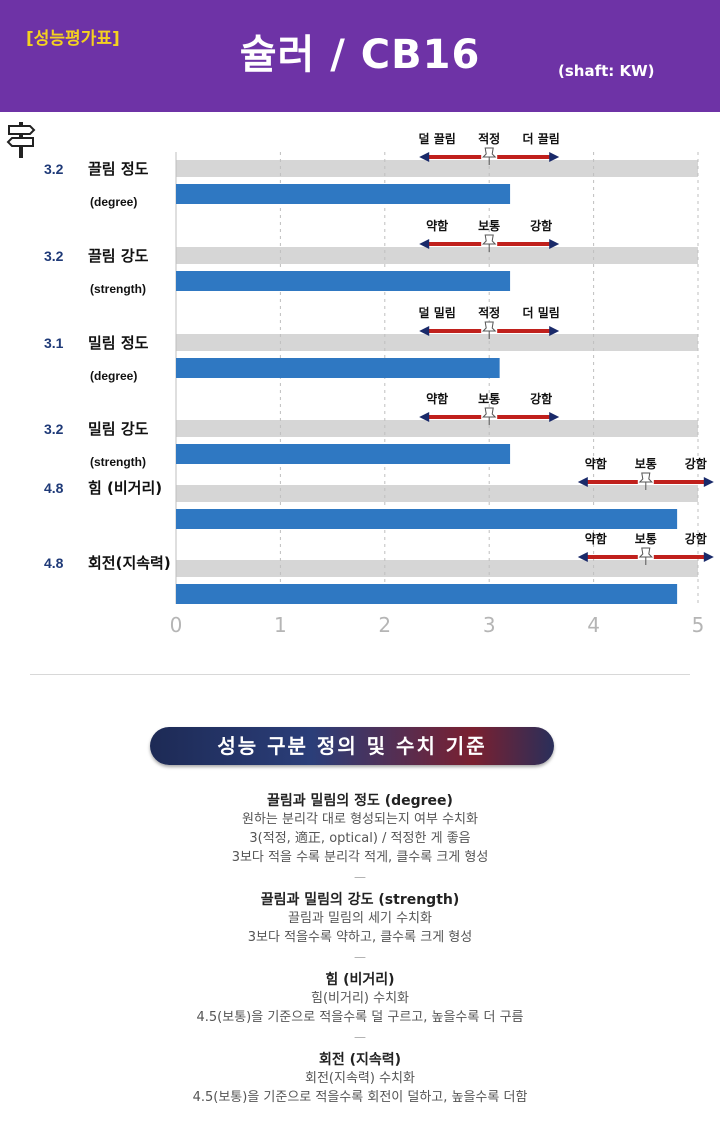 The height and width of the screenshot is (1138, 720). I want to click on shaft-label: (shaft: KW), so click(606, 71).